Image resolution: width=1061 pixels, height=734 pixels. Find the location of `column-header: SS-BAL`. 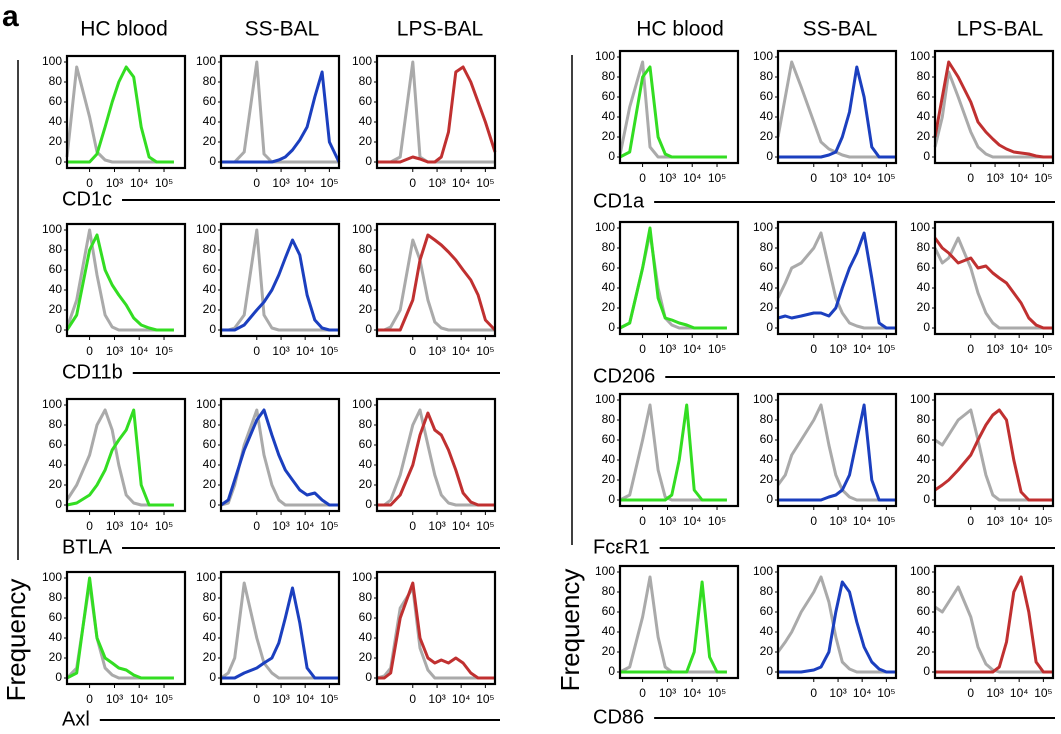

column-header: SS-BAL is located at coordinates (840, 29).